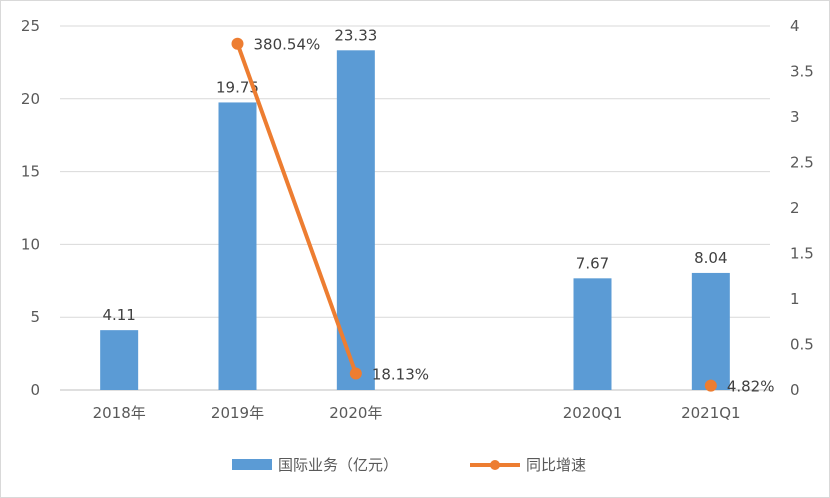 The width and height of the screenshot is (830, 498). What do you see at coordinates (409, 465) in the screenshot?
I see `legend: 国际业务（亿元） 同比增速` at bounding box center [409, 465].